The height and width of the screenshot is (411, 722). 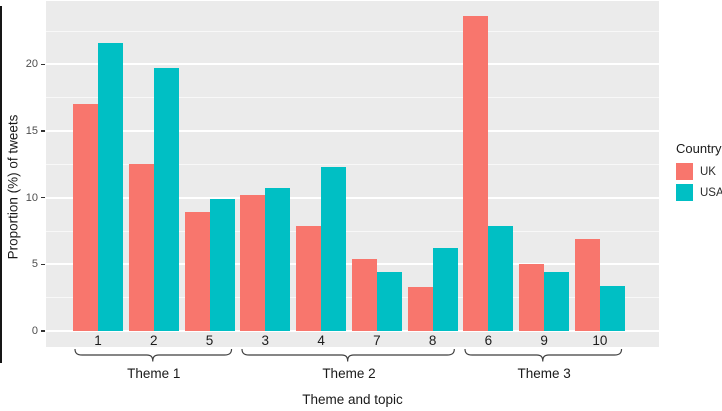 I want to click on legend-item-uk: UK, so click(x=699, y=171).